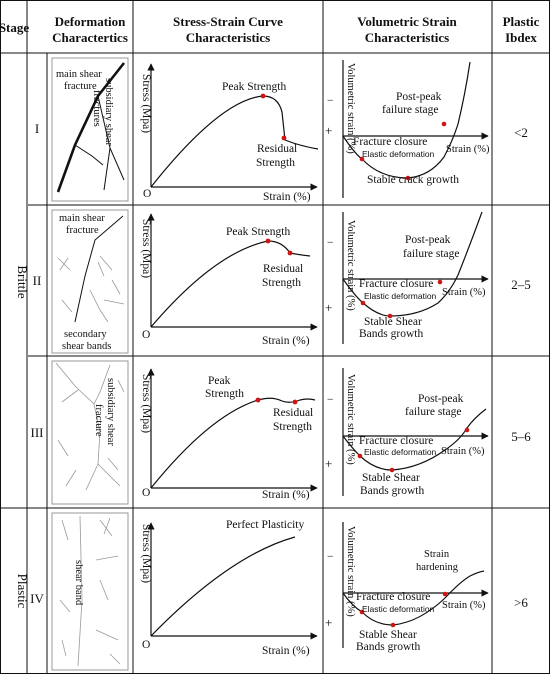  Describe the element at coordinates (419, 97) in the screenshot. I see `vol-1-post-peak: Post-peak` at that location.